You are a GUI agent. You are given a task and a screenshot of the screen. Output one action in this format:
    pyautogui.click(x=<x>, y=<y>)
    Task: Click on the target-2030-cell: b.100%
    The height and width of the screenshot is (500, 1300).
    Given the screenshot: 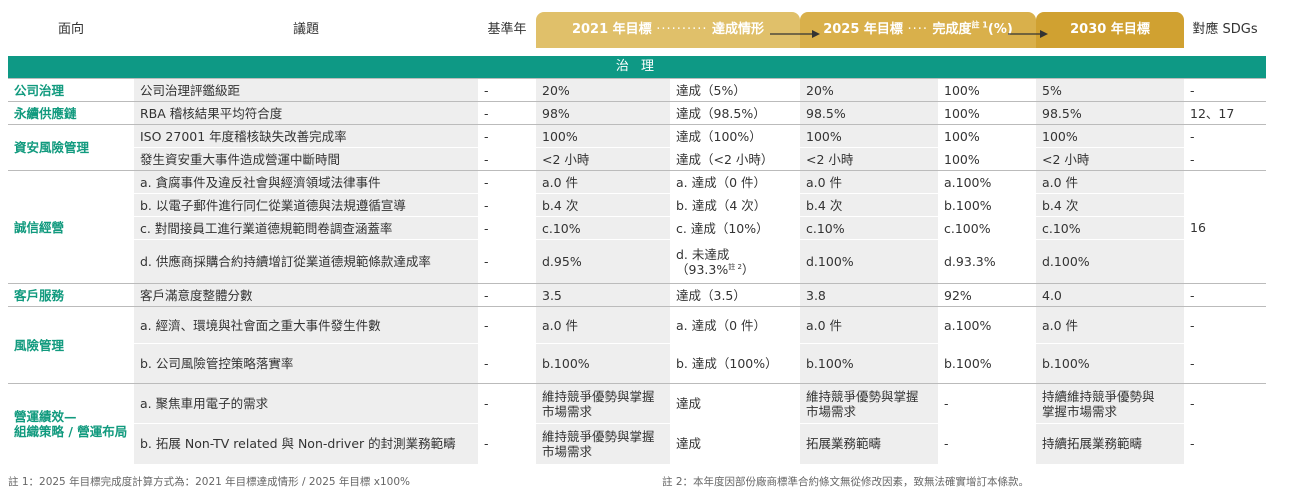 What is the action you would take?
    pyautogui.click(x=1110, y=363)
    